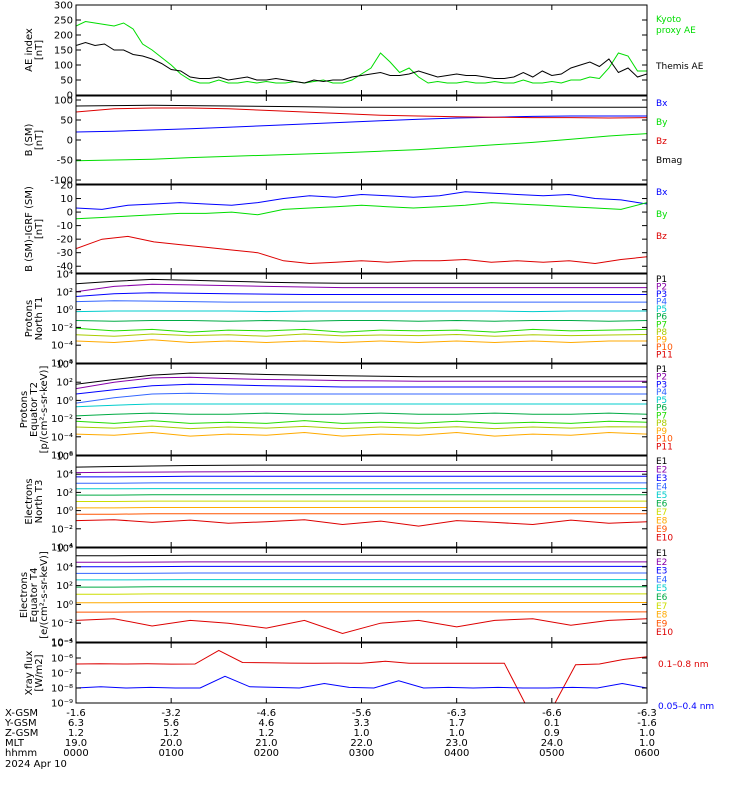  Describe the element at coordinates (29, 673) in the screenshot. I see `y-axis-label: Xray flux` at that location.